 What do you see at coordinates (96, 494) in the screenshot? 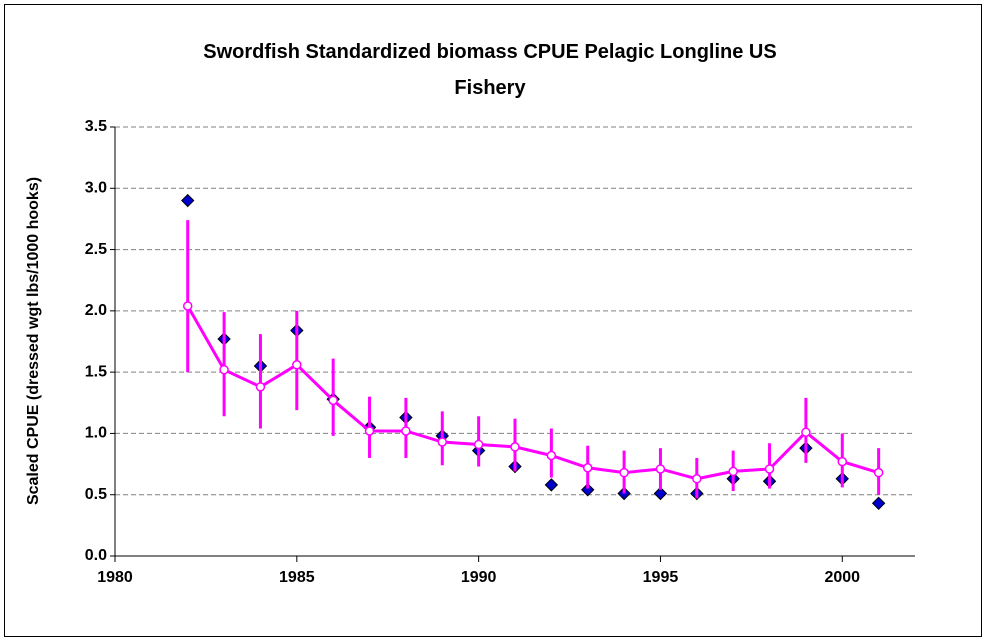
I see `y-tick-label: 0.5` at bounding box center [96, 494].